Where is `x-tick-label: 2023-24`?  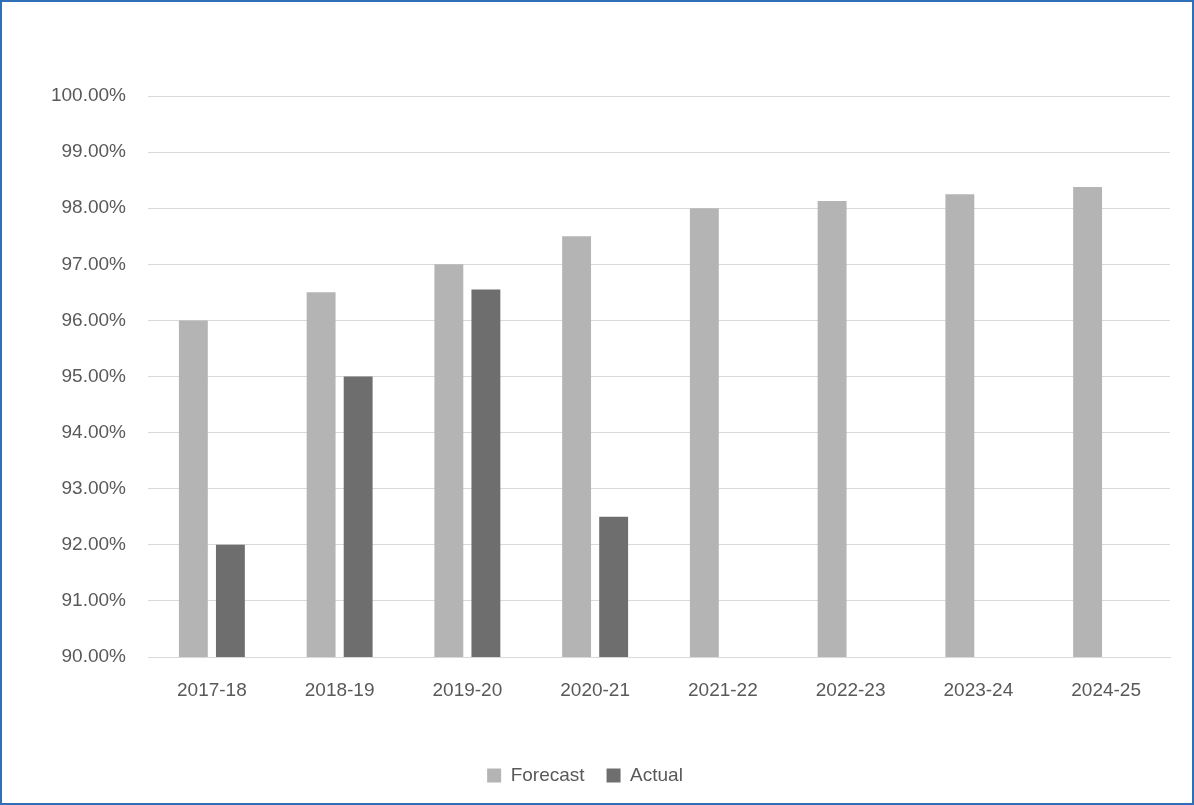
x-tick-label: 2023-24 is located at coordinates (978, 689).